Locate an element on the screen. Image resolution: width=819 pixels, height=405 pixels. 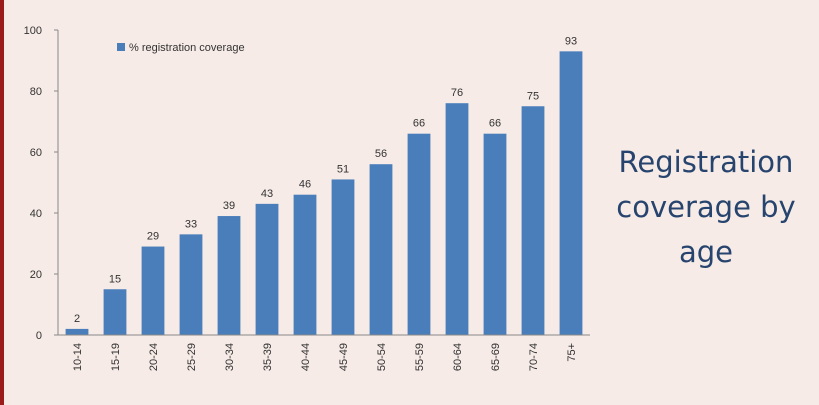
x-tick-label: 30-34 is located at coordinates (230, 357).